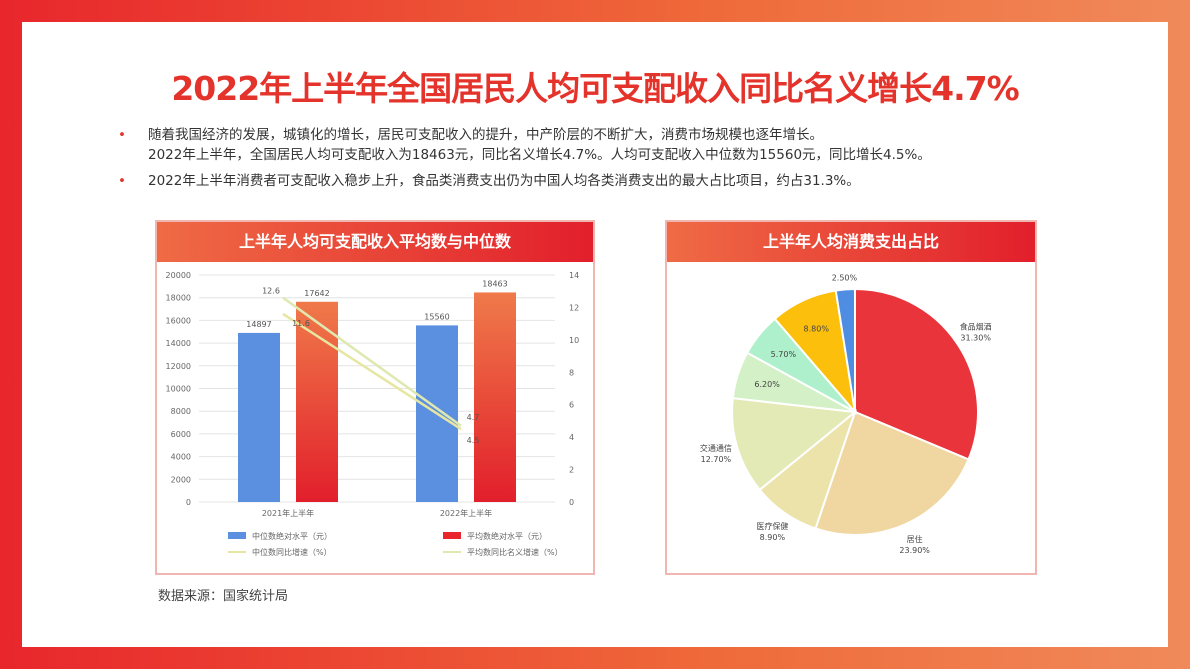 This screenshot has width=1190, height=669. I want to click on y-tick-label: 10000, so click(178, 389).